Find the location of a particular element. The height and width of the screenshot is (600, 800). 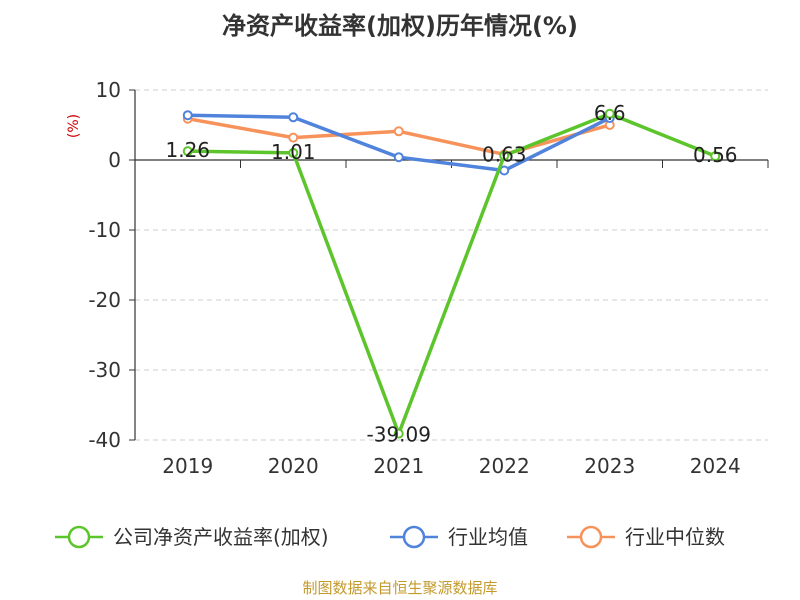

x-tick-label: 2024 is located at coordinates (715, 466).